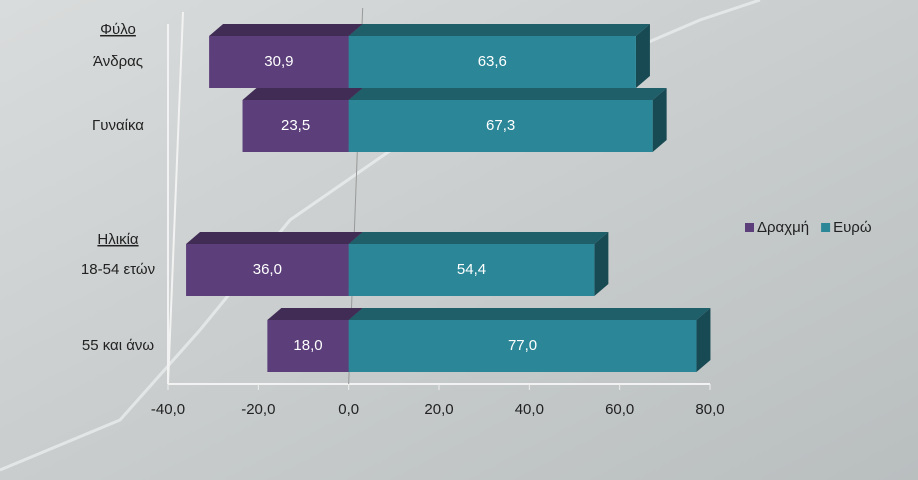 The height and width of the screenshot is (480, 918). I want to click on value-label: 63,6, so click(492, 61).